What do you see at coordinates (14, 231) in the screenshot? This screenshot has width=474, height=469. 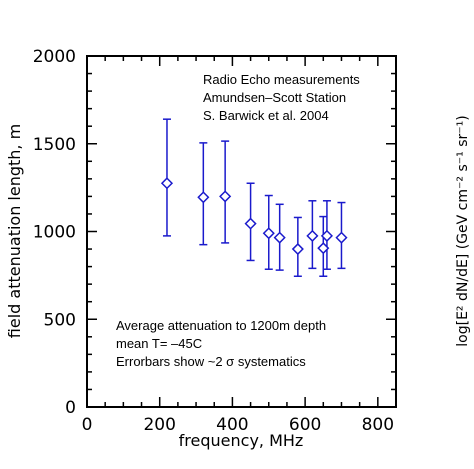 I see `y-axis-title: field attenuation length, m` at bounding box center [14, 231].